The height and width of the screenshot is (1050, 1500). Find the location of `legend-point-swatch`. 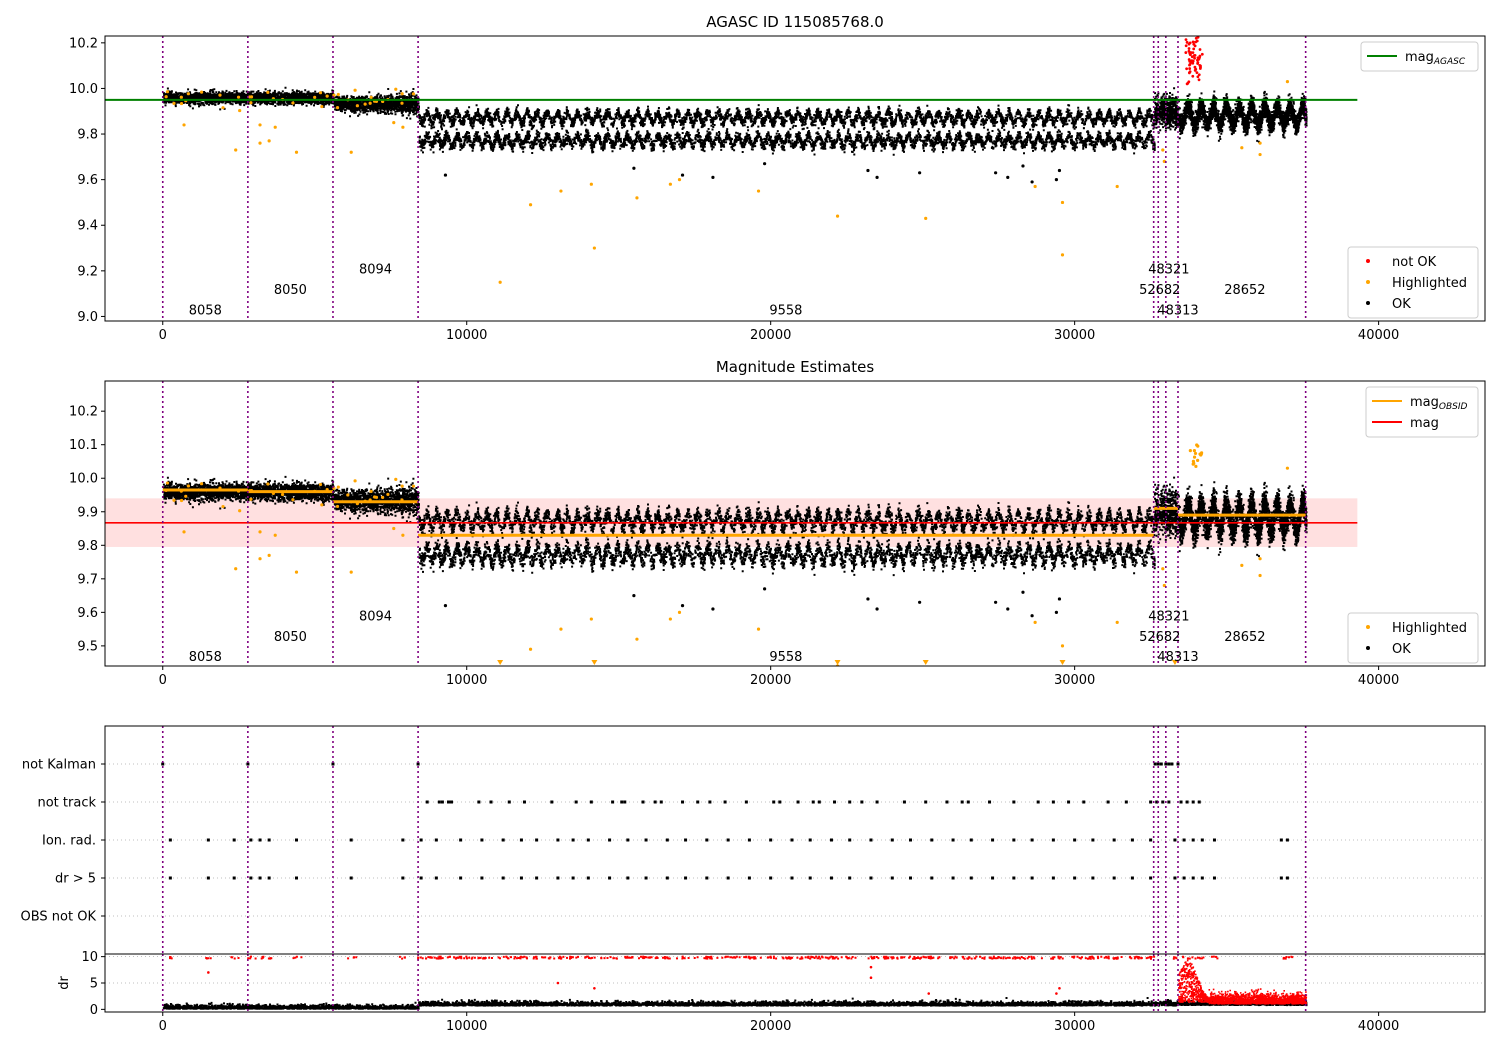

legend-point-swatch is located at coordinates (1368, 303).